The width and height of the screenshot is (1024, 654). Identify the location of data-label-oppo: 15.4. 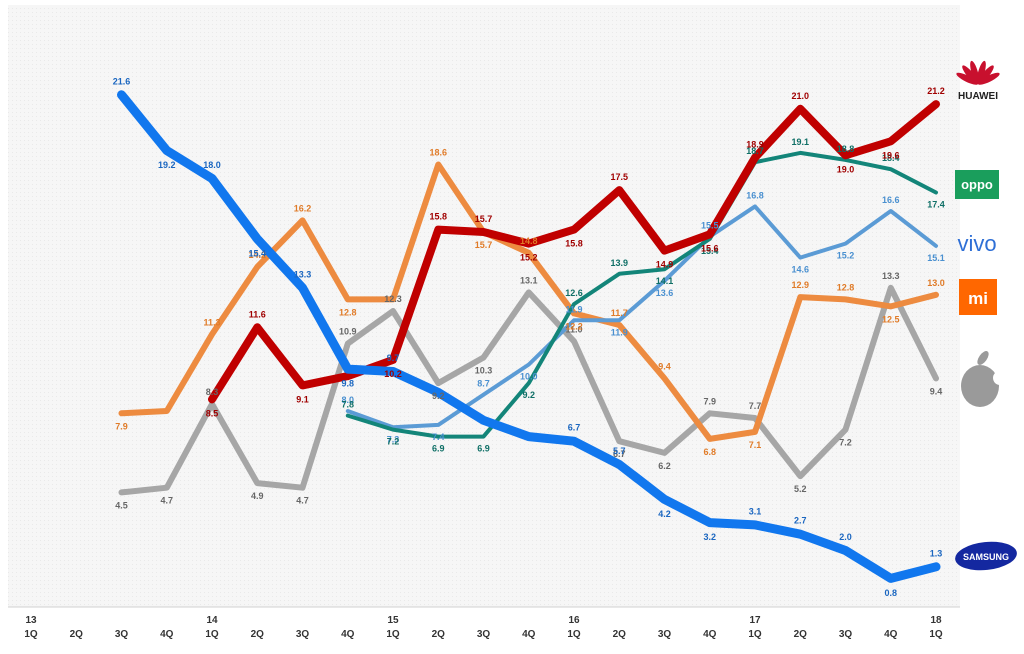
(710, 251).